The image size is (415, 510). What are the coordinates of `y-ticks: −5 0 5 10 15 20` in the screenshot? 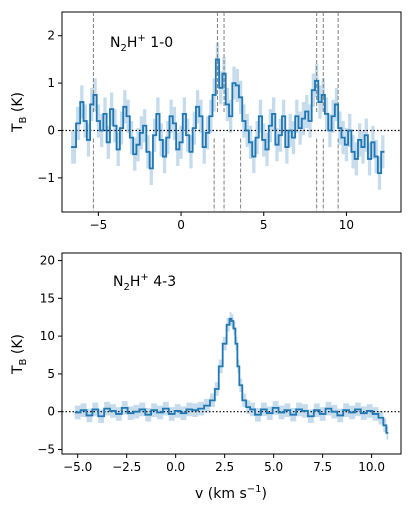 It's located at (49, 355).